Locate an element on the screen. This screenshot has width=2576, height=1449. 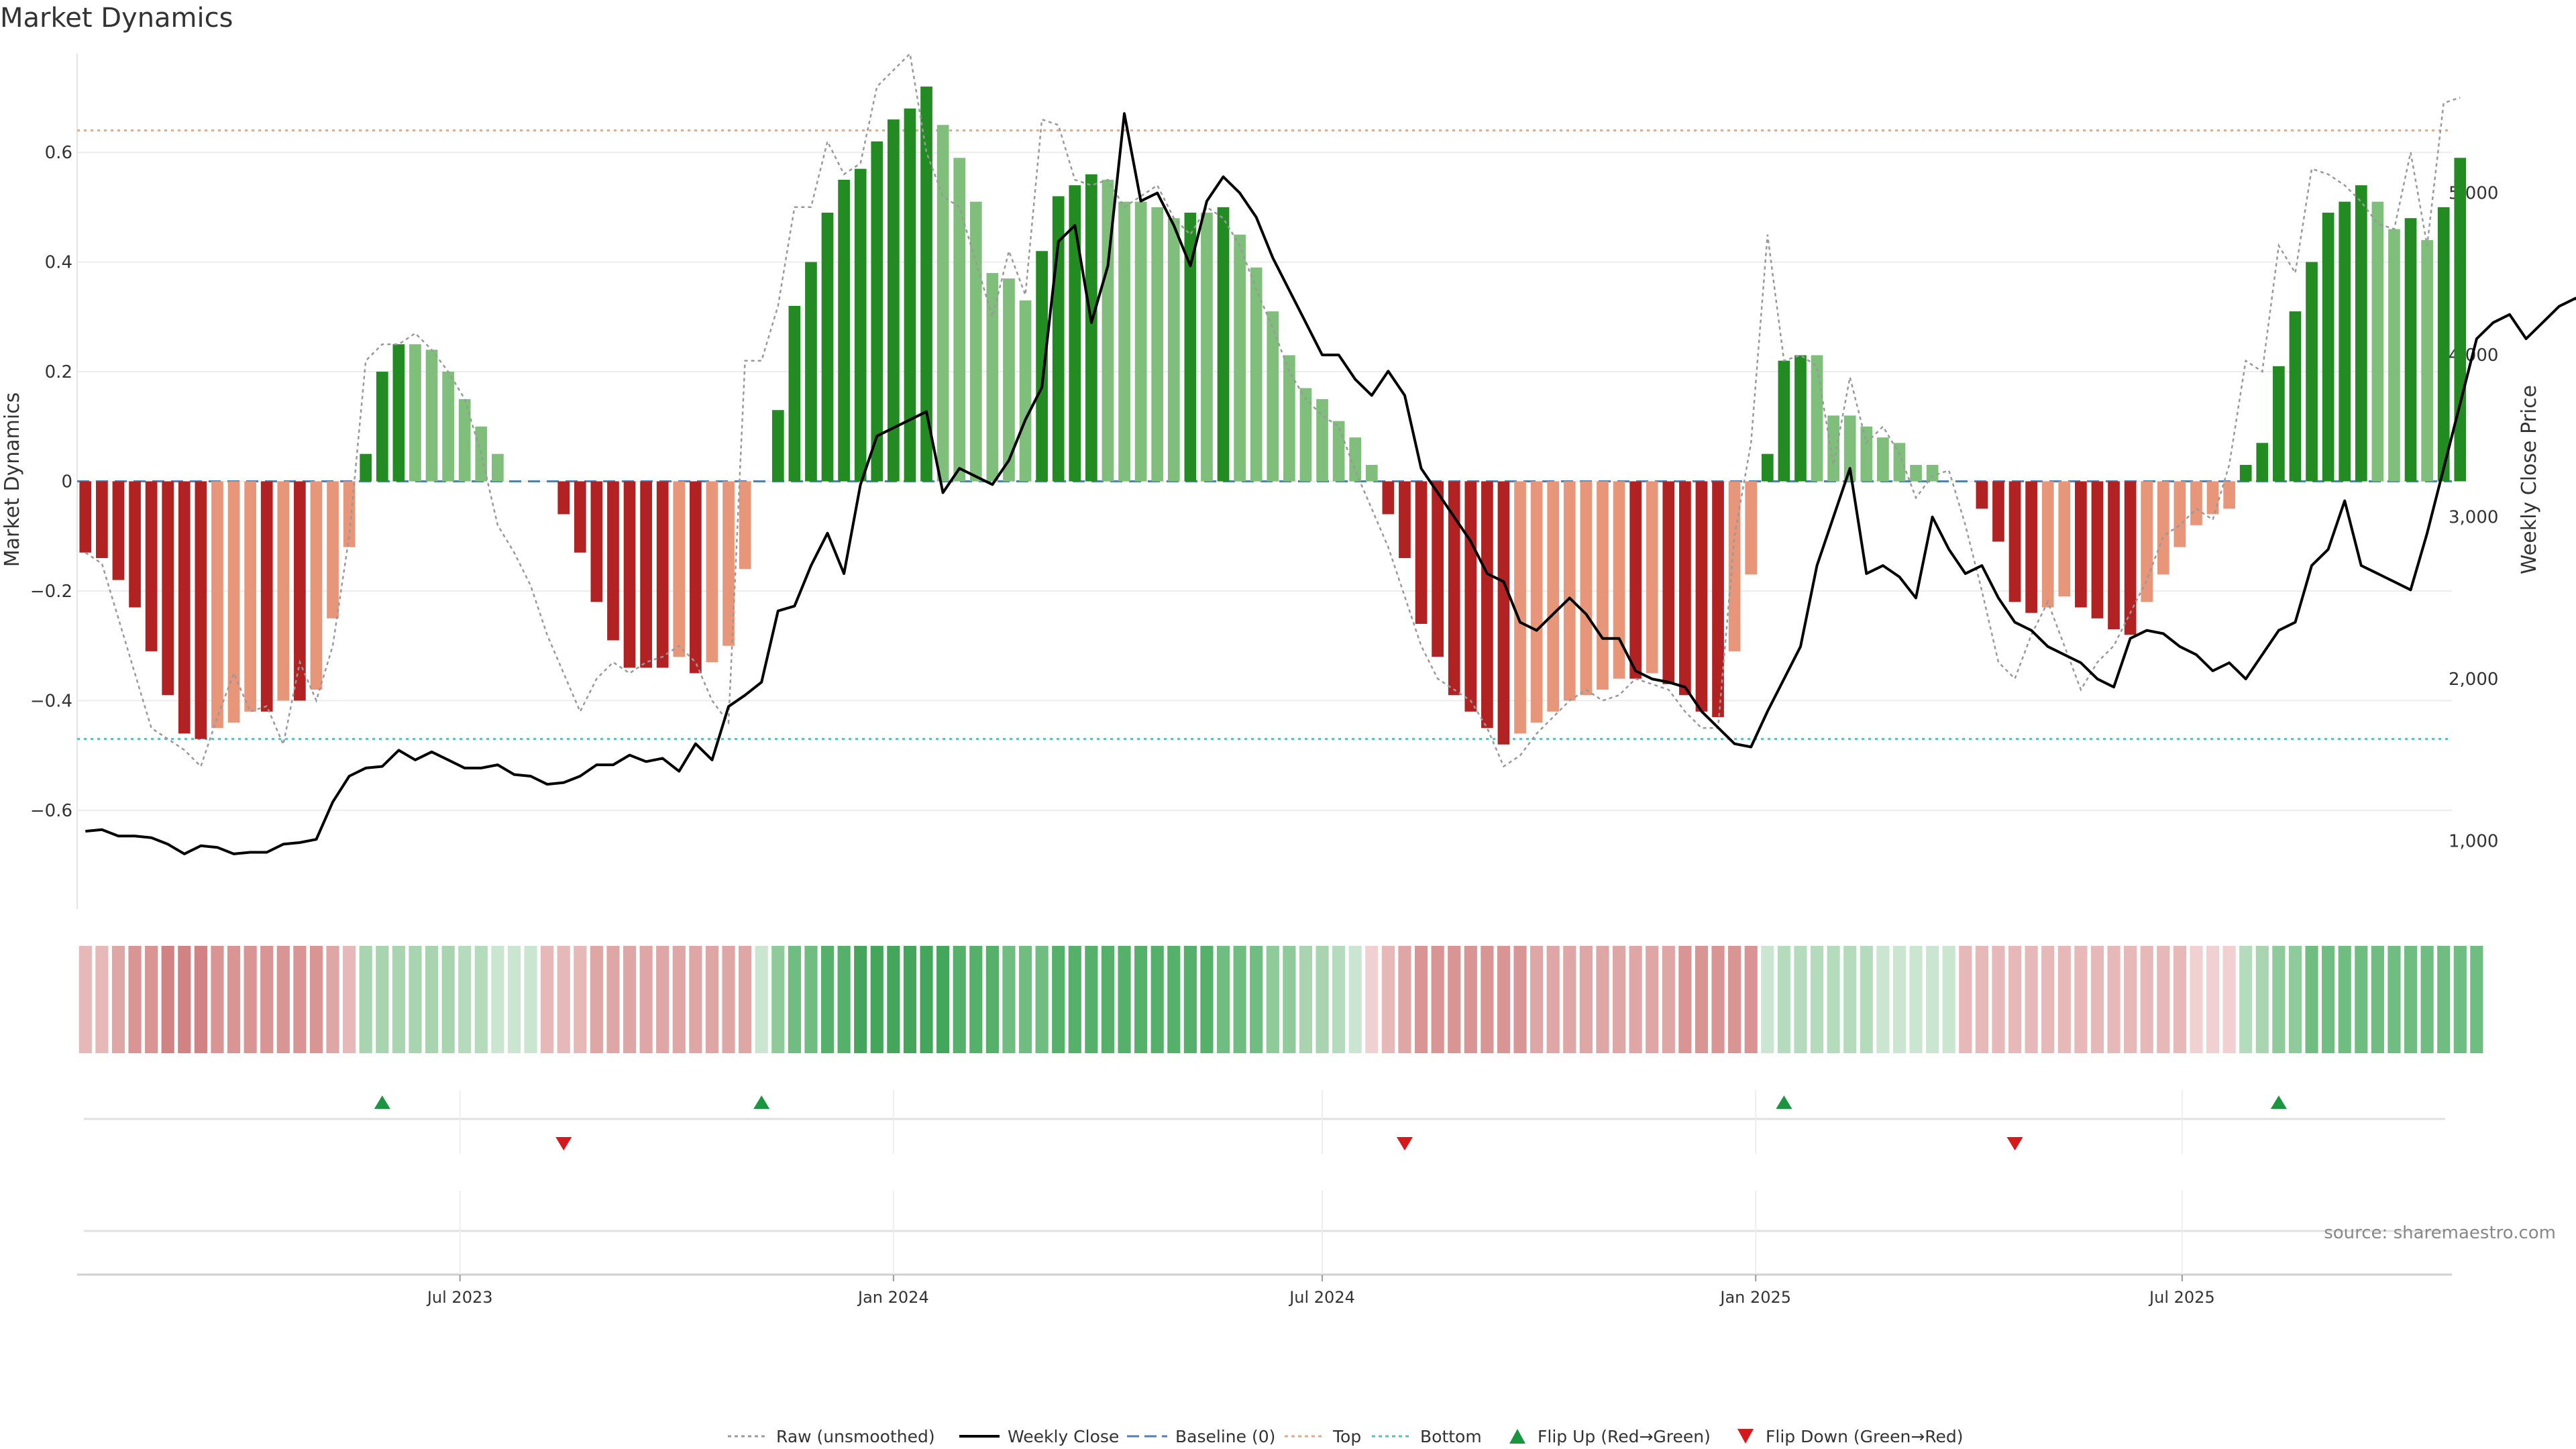
source-credit: source: sharemaestro.com is located at coordinates (2440, 1233).